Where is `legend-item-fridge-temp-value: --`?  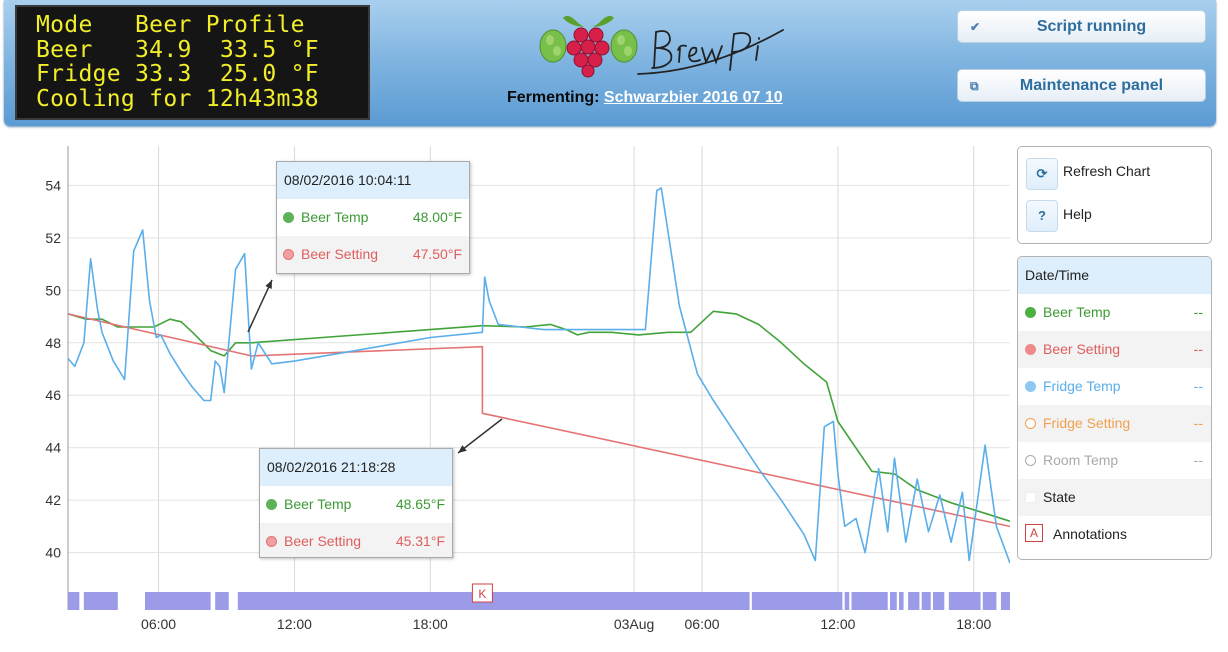 legend-item-fridge-temp-value: -- is located at coordinates (1198, 386).